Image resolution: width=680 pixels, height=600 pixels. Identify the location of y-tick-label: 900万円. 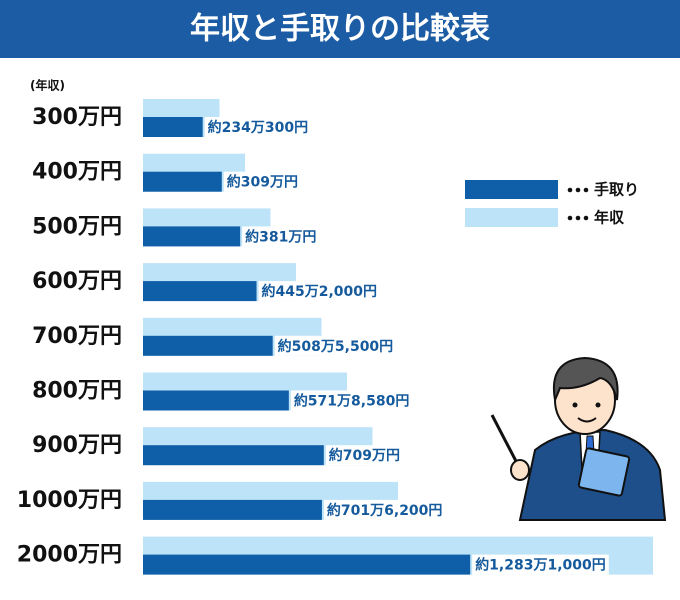
(77, 445).